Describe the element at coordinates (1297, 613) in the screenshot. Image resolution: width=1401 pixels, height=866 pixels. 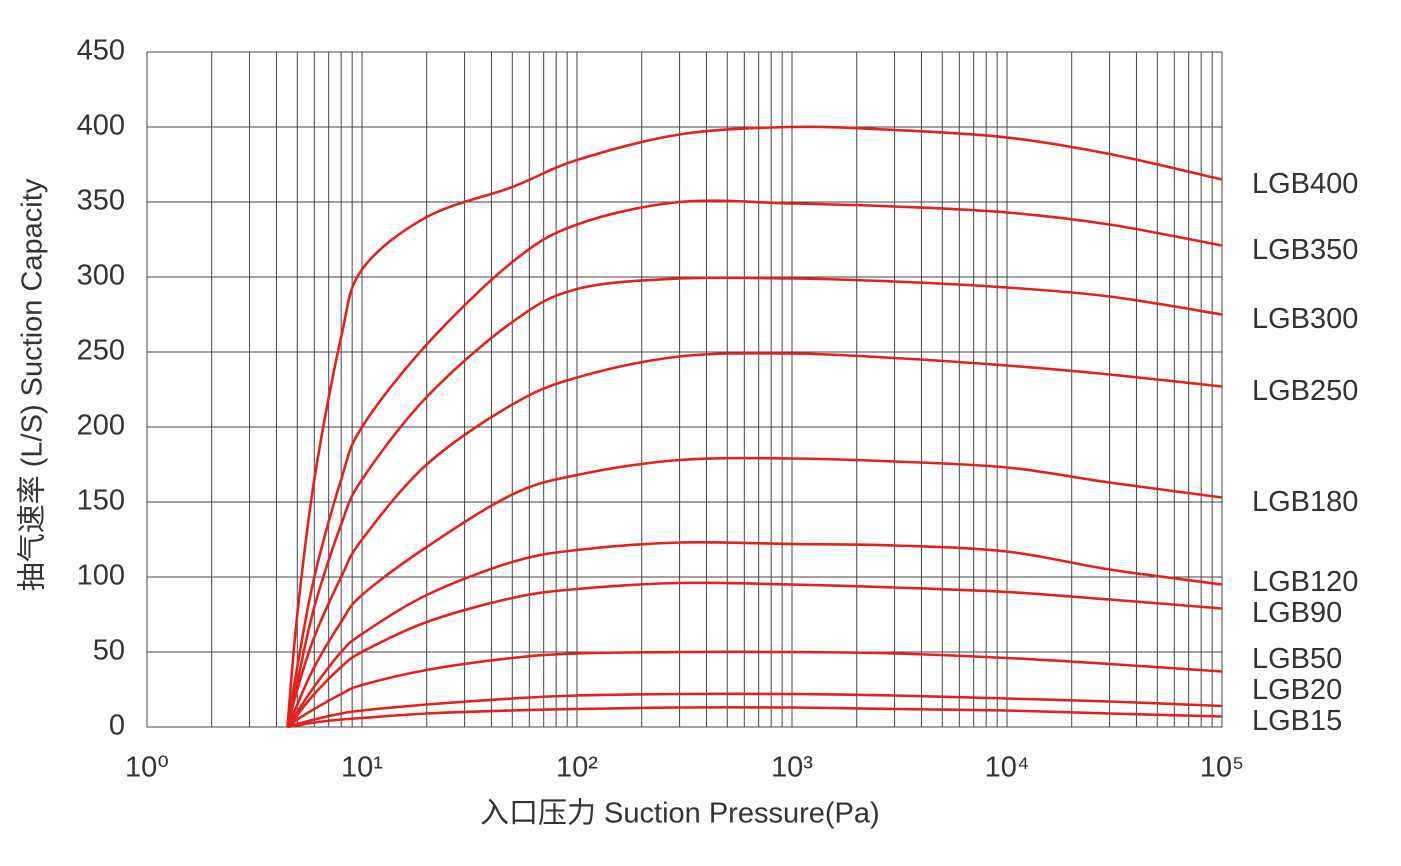
I see `series-label: LGB90` at that location.